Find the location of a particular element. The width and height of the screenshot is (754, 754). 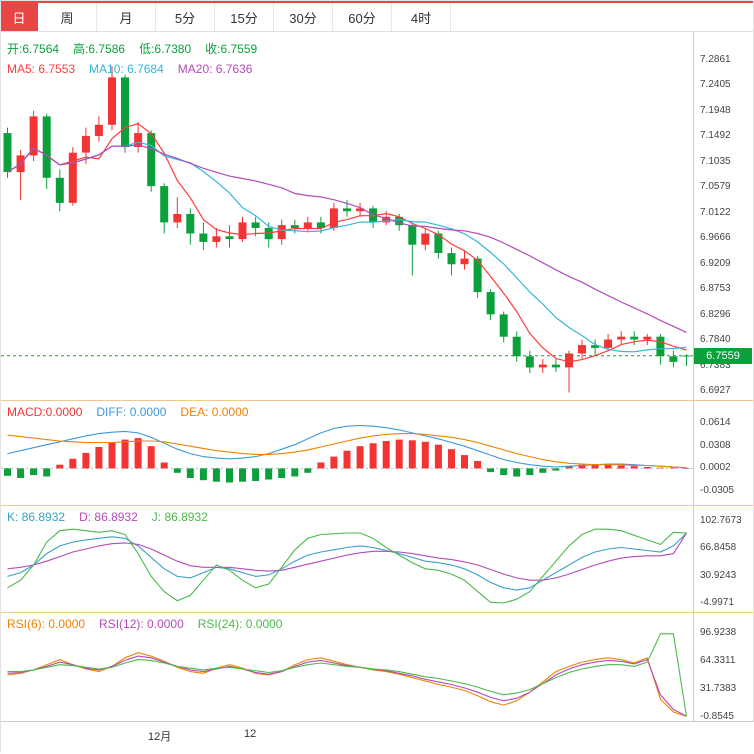

x-axis-label: 12月 is located at coordinates (160, 737).